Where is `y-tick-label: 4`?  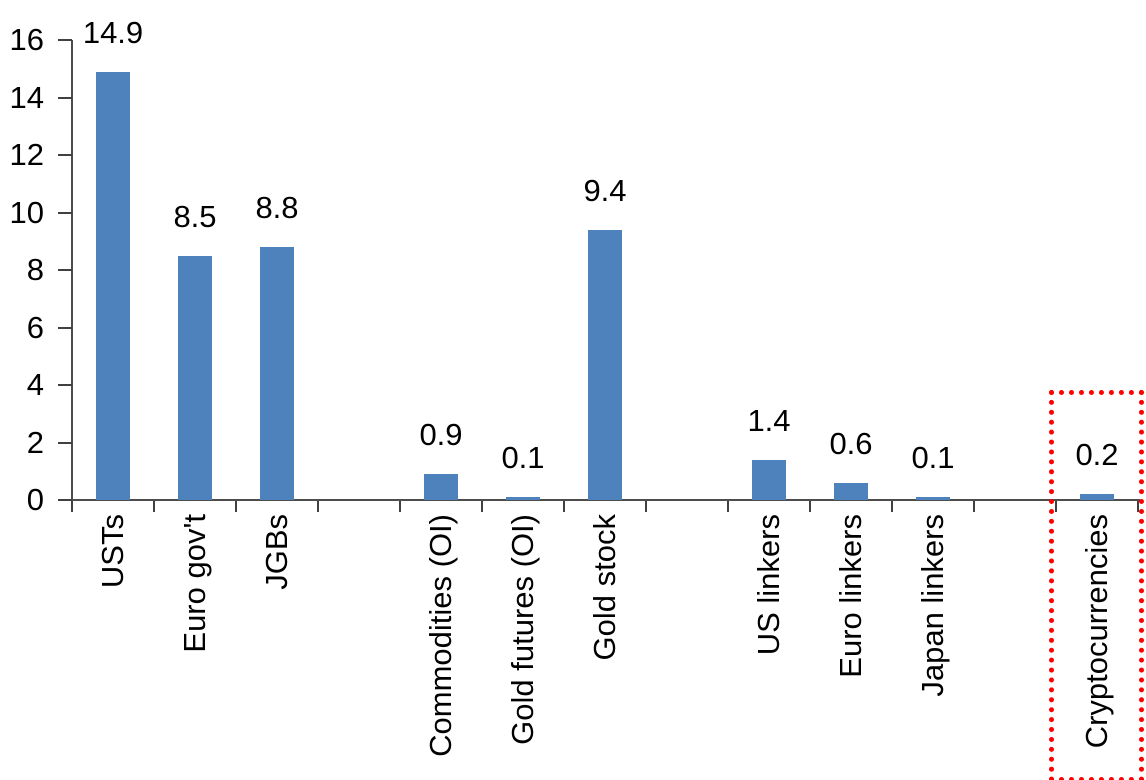 y-tick-label: 4 is located at coordinates (35, 384).